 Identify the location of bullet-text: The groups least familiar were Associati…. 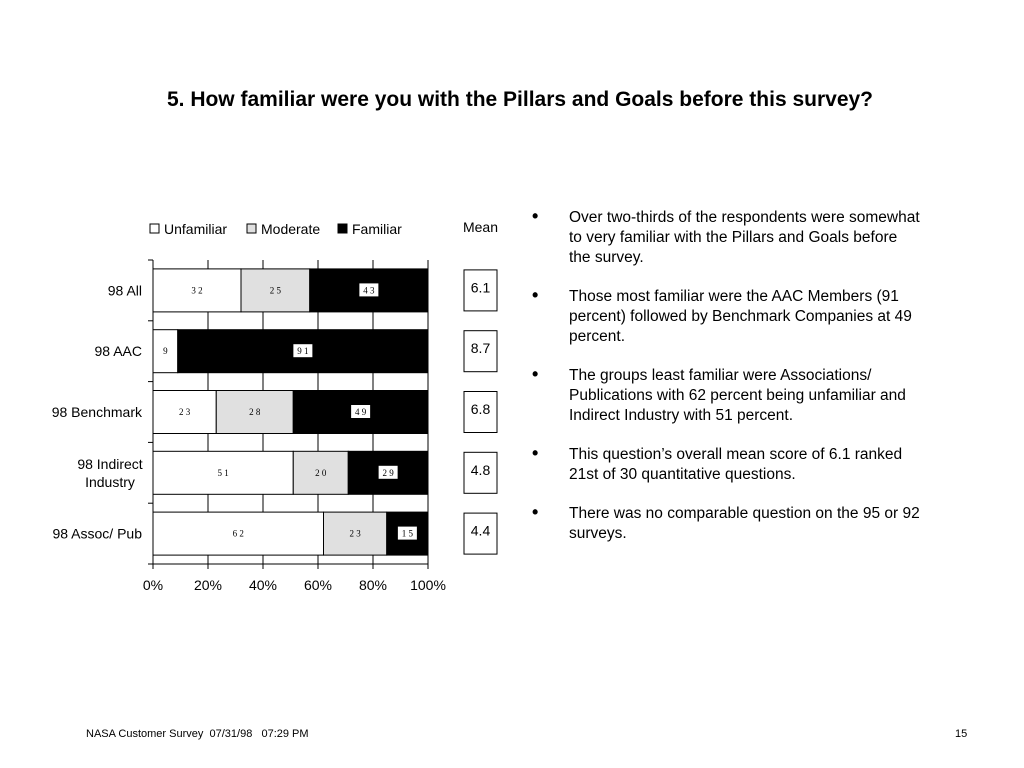
(737, 395).